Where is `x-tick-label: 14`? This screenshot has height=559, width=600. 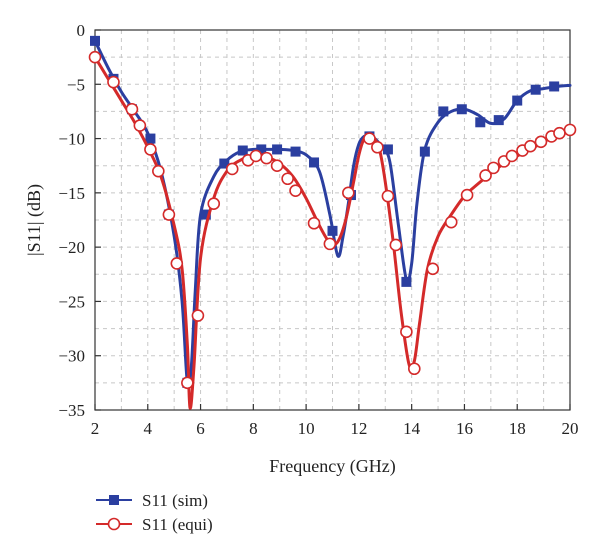
x-tick-label: 14 is located at coordinates (412, 428).